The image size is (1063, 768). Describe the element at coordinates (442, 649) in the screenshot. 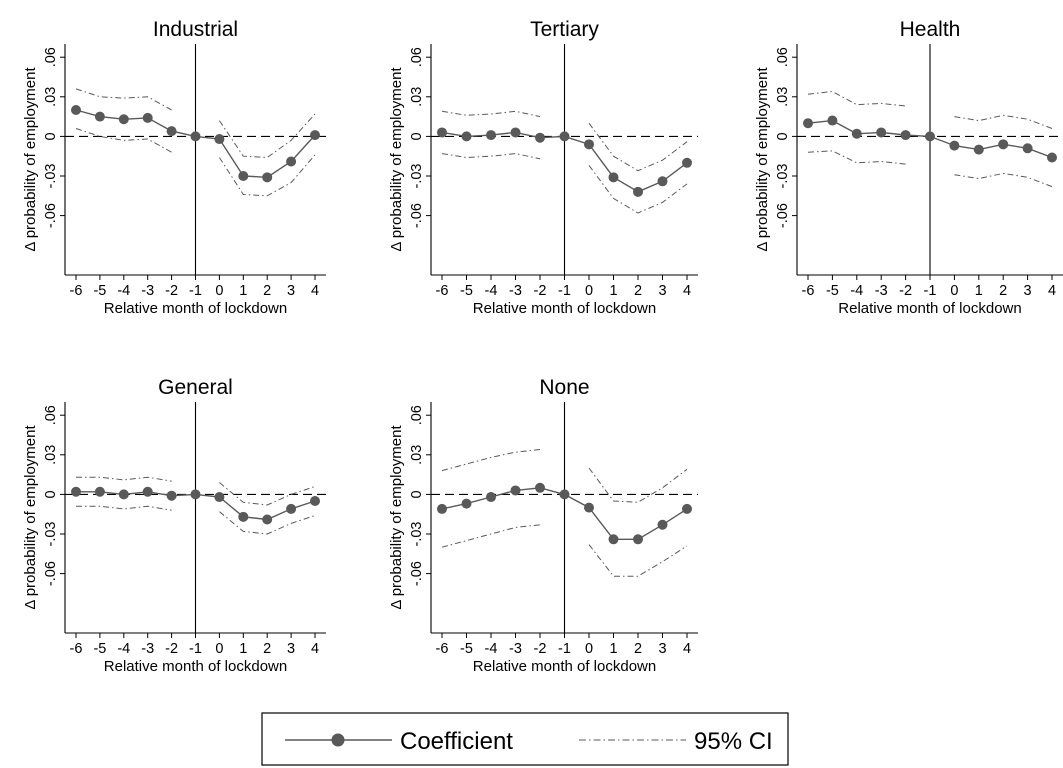

I see `x-tick-label: -6` at that location.